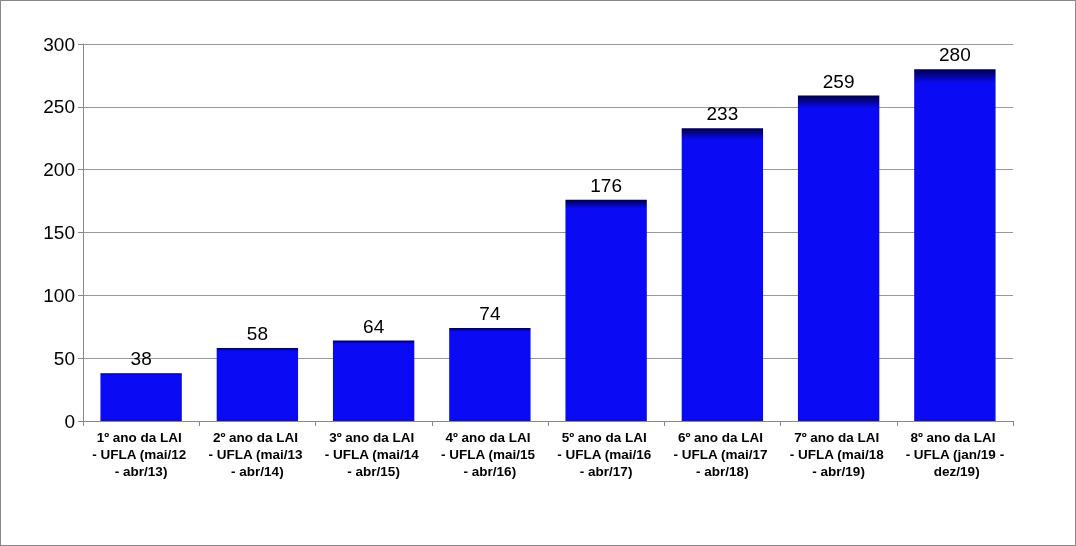 The height and width of the screenshot is (546, 1076). What do you see at coordinates (59, 295) in the screenshot?
I see `y-tick-label: 100` at bounding box center [59, 295].